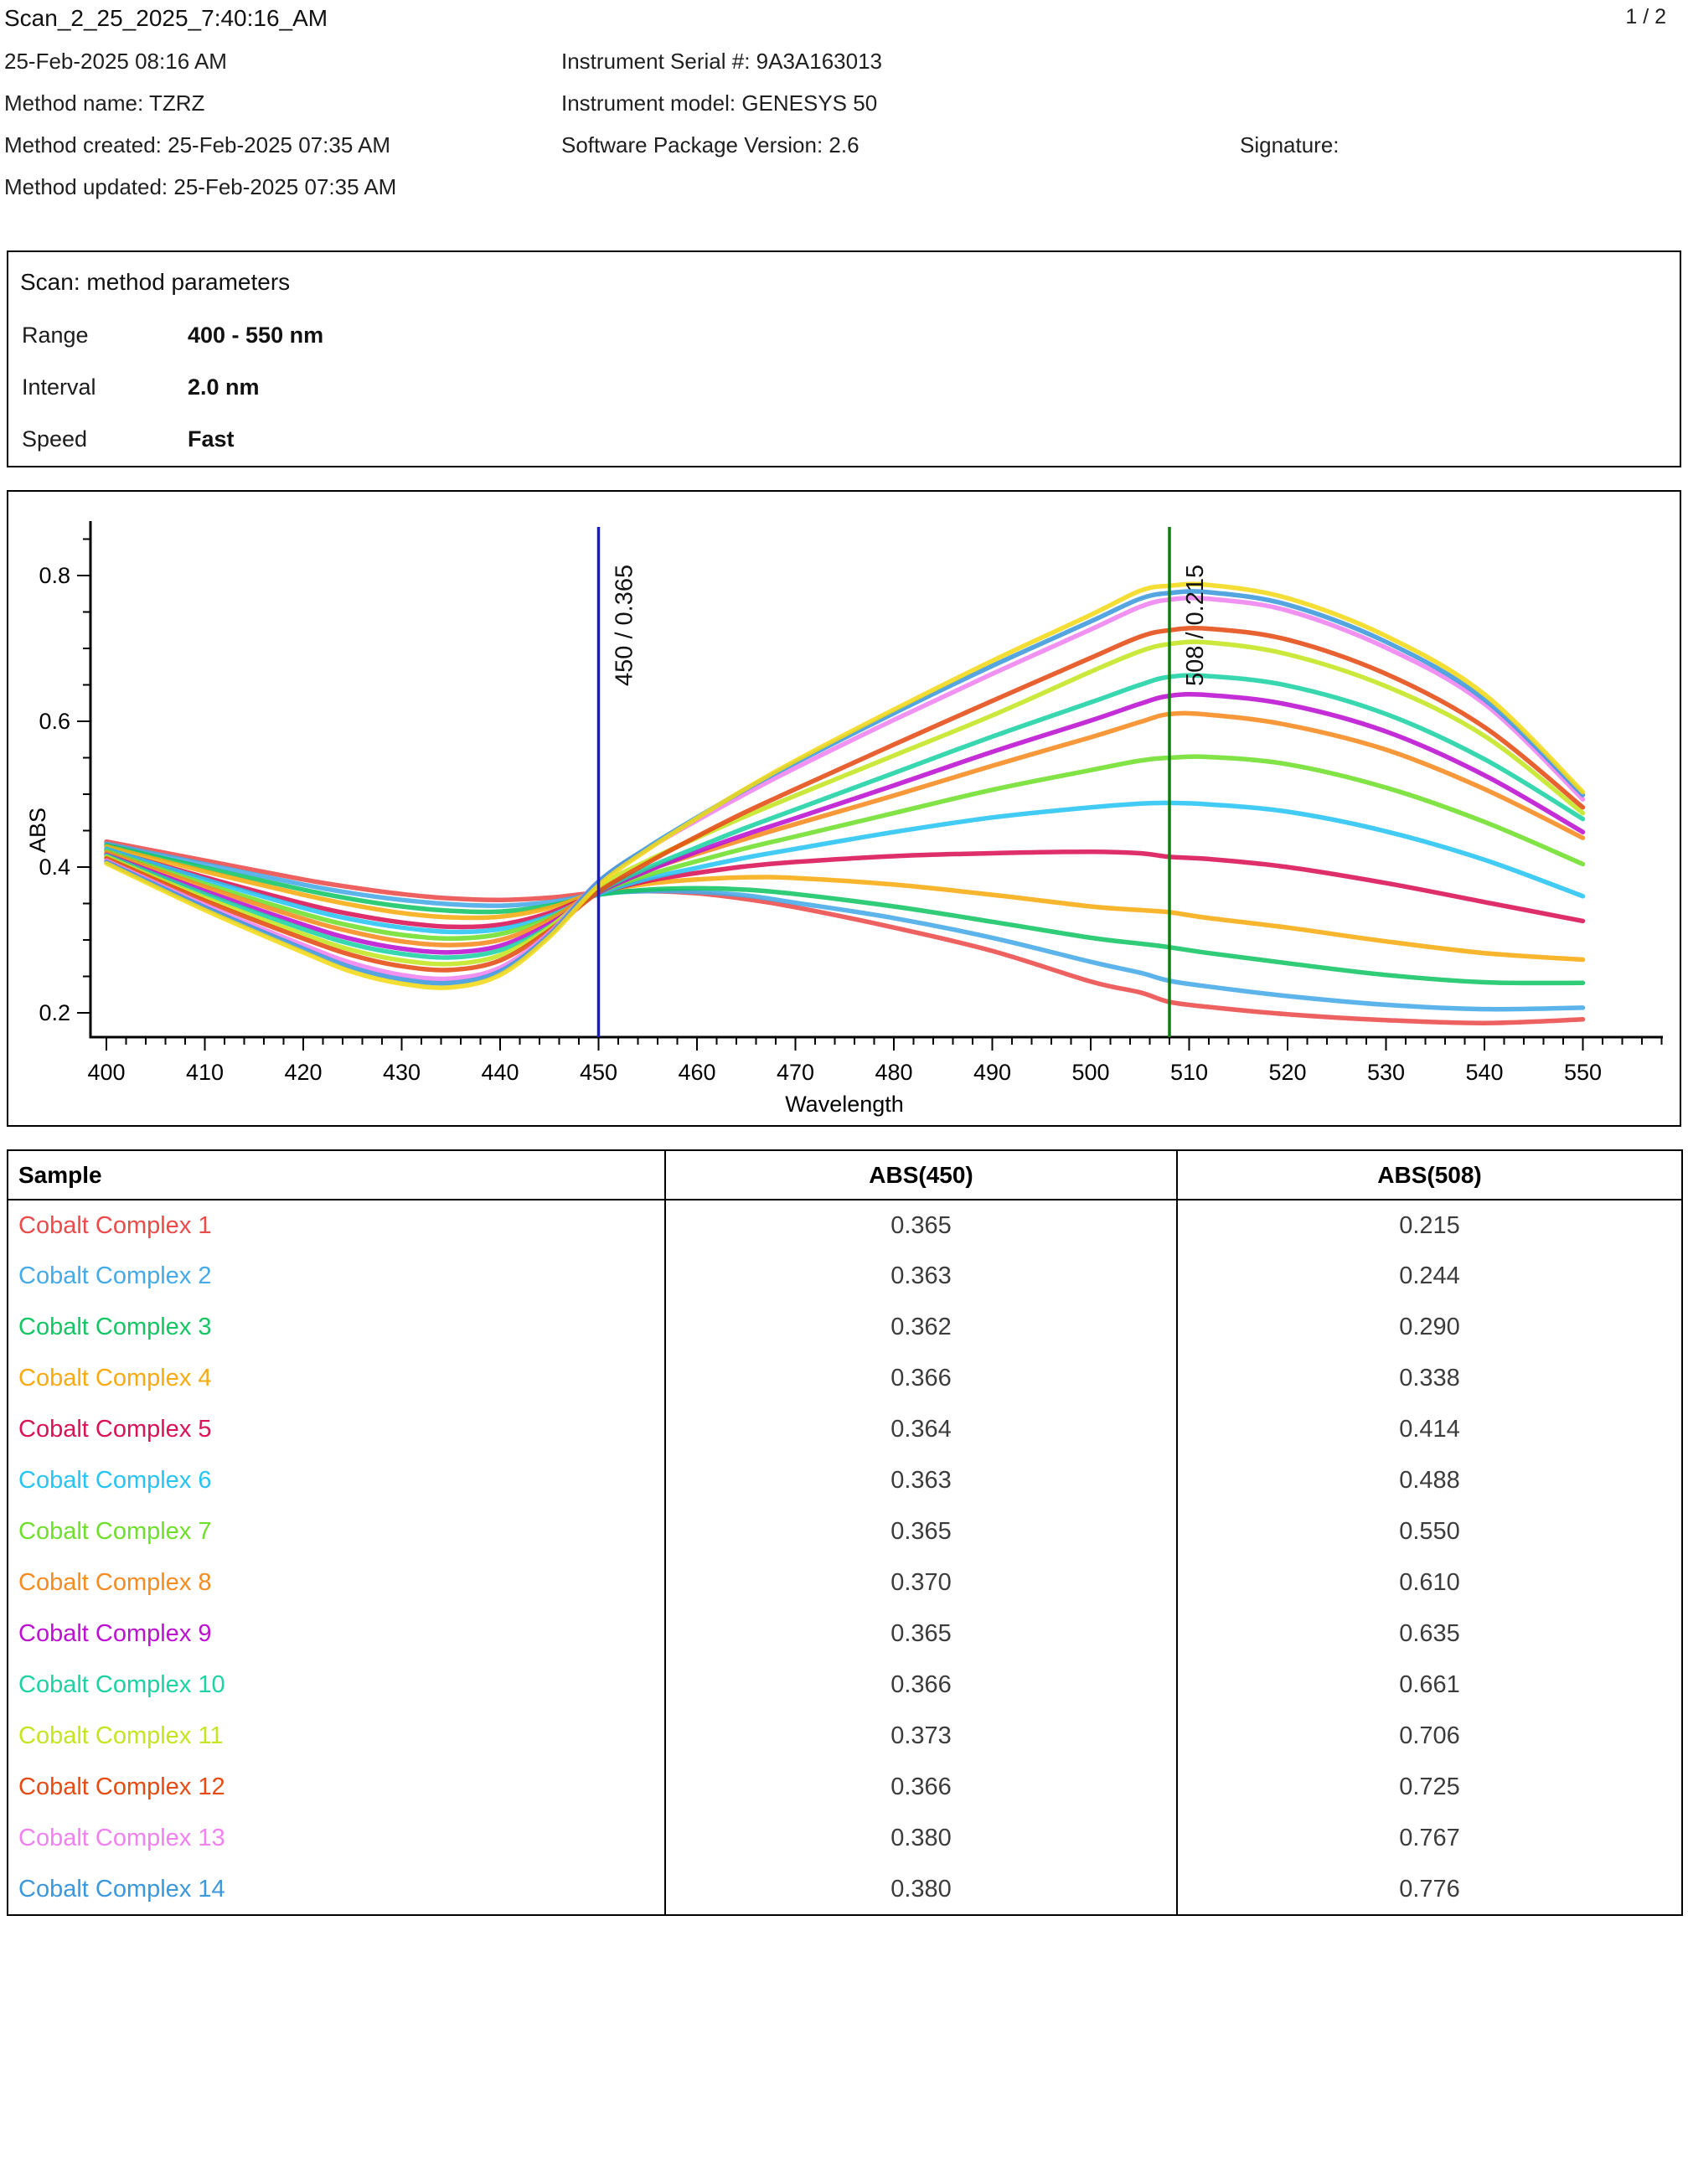 This screenshot has width=1688, height=2184. Describe the element at coordinates (115, 1378) in the screenshot. I see `sample-name: Cobalt Complex 4` at that location.